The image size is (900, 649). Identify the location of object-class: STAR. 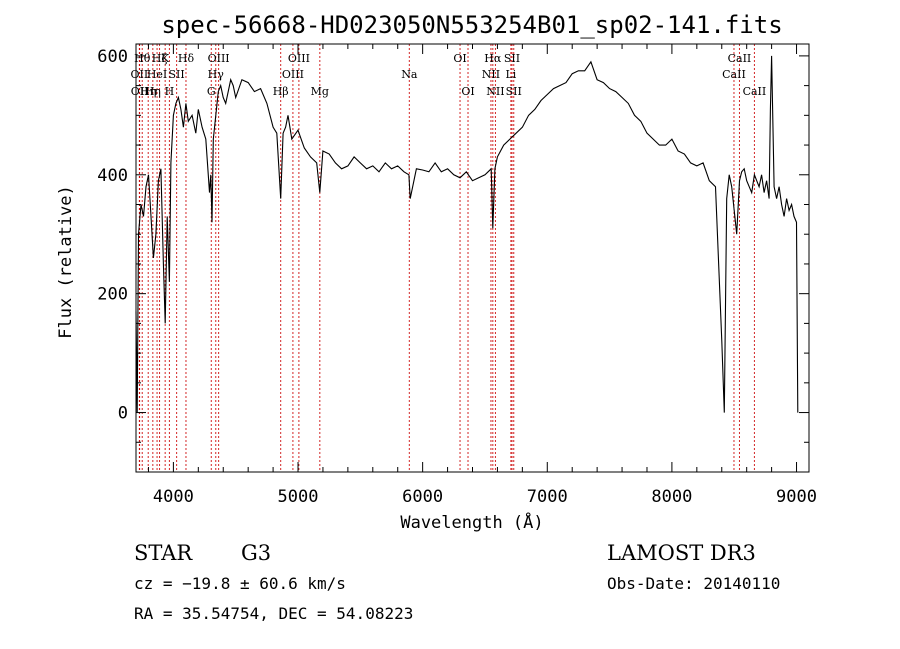
(163, 553).